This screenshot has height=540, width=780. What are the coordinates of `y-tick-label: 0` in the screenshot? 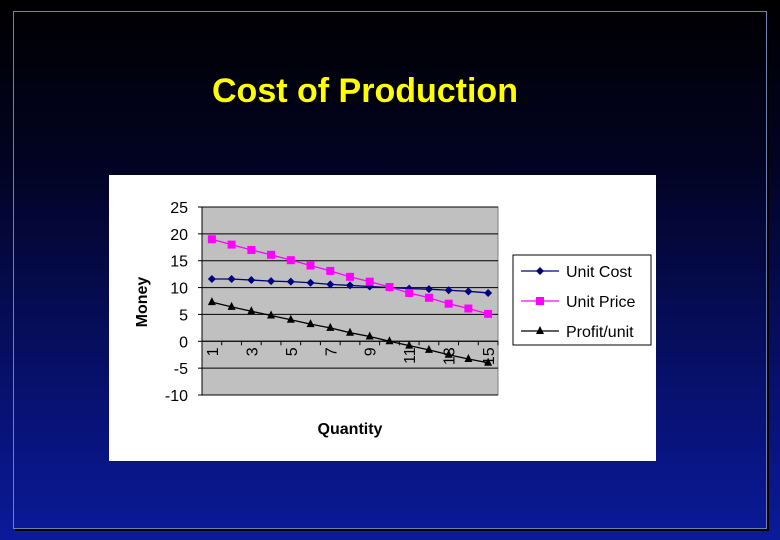 It's located at (183, 342).